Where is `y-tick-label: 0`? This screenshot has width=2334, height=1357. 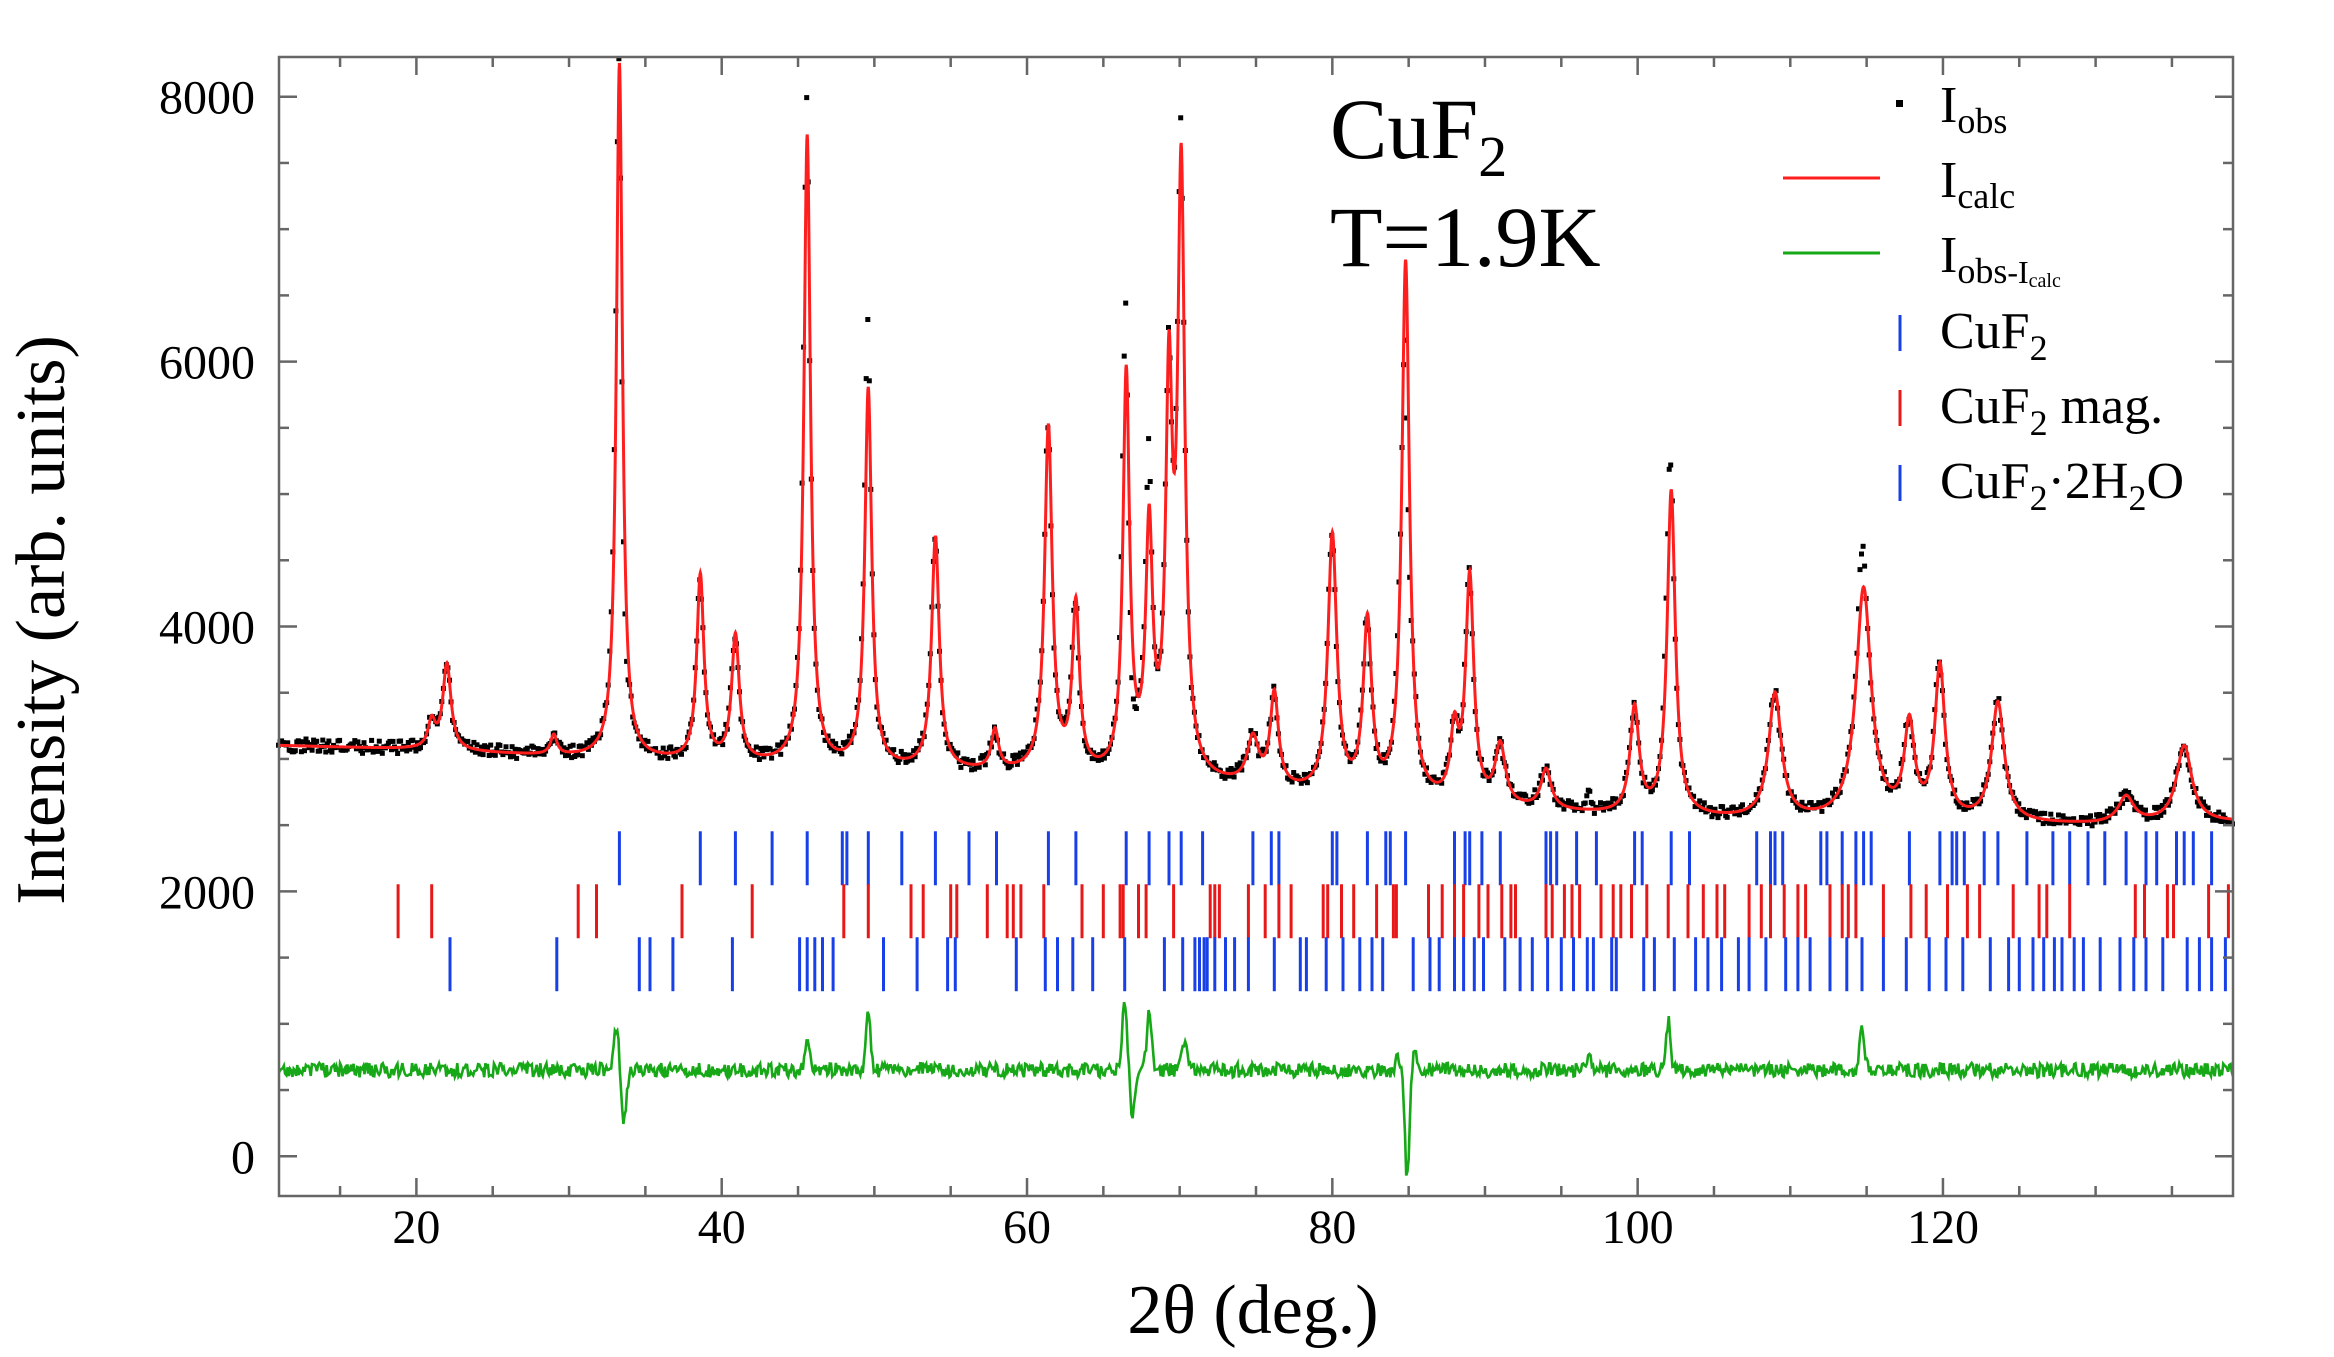 y-tick-label: 0 is located at coordinates (243, 1157).